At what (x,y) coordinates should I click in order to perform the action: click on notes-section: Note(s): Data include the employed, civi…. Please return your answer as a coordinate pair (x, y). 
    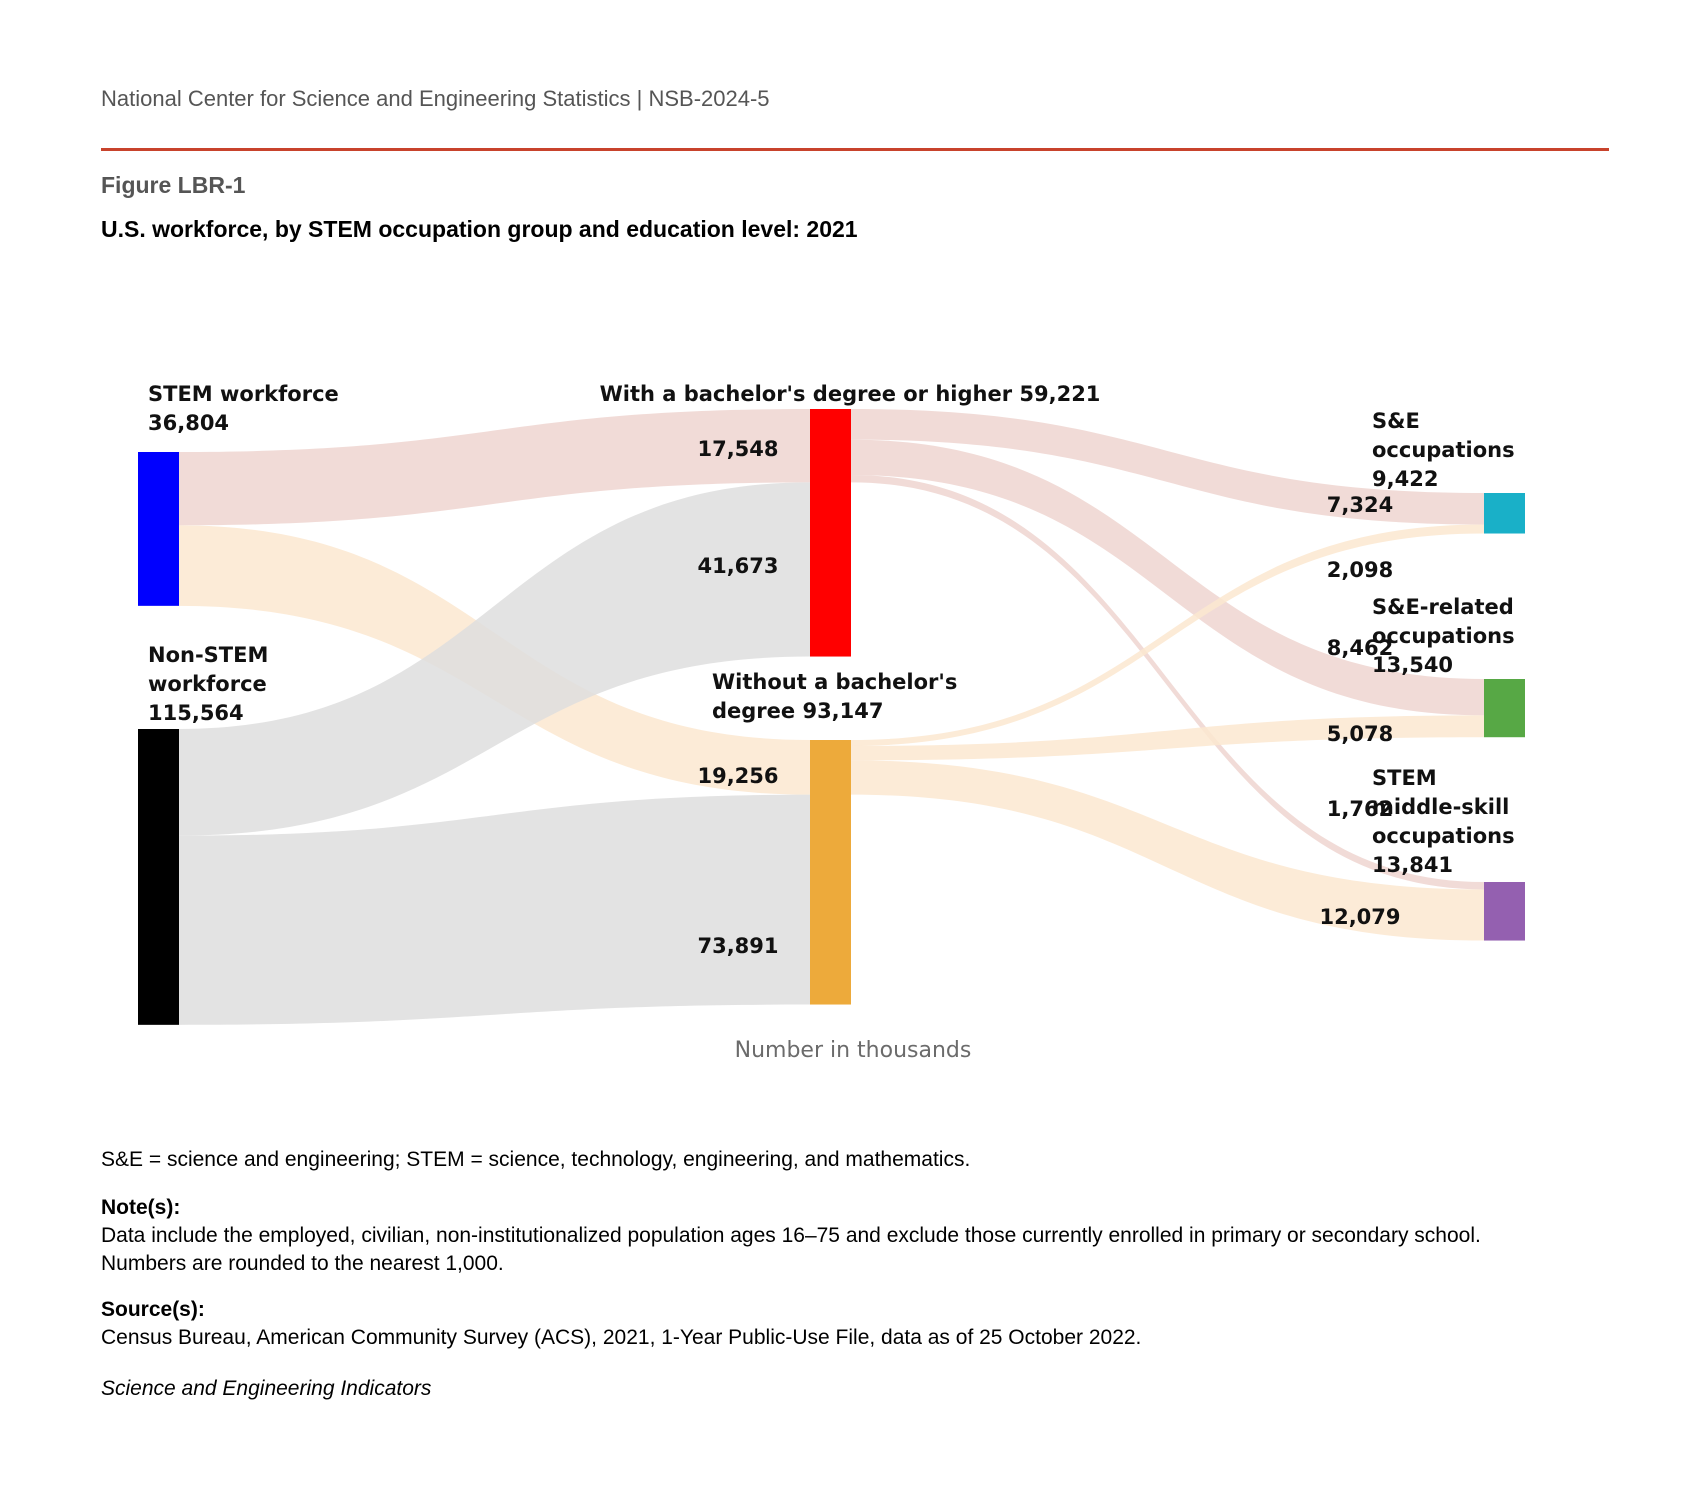
    Looking at the image, I should click on (831, 1236).